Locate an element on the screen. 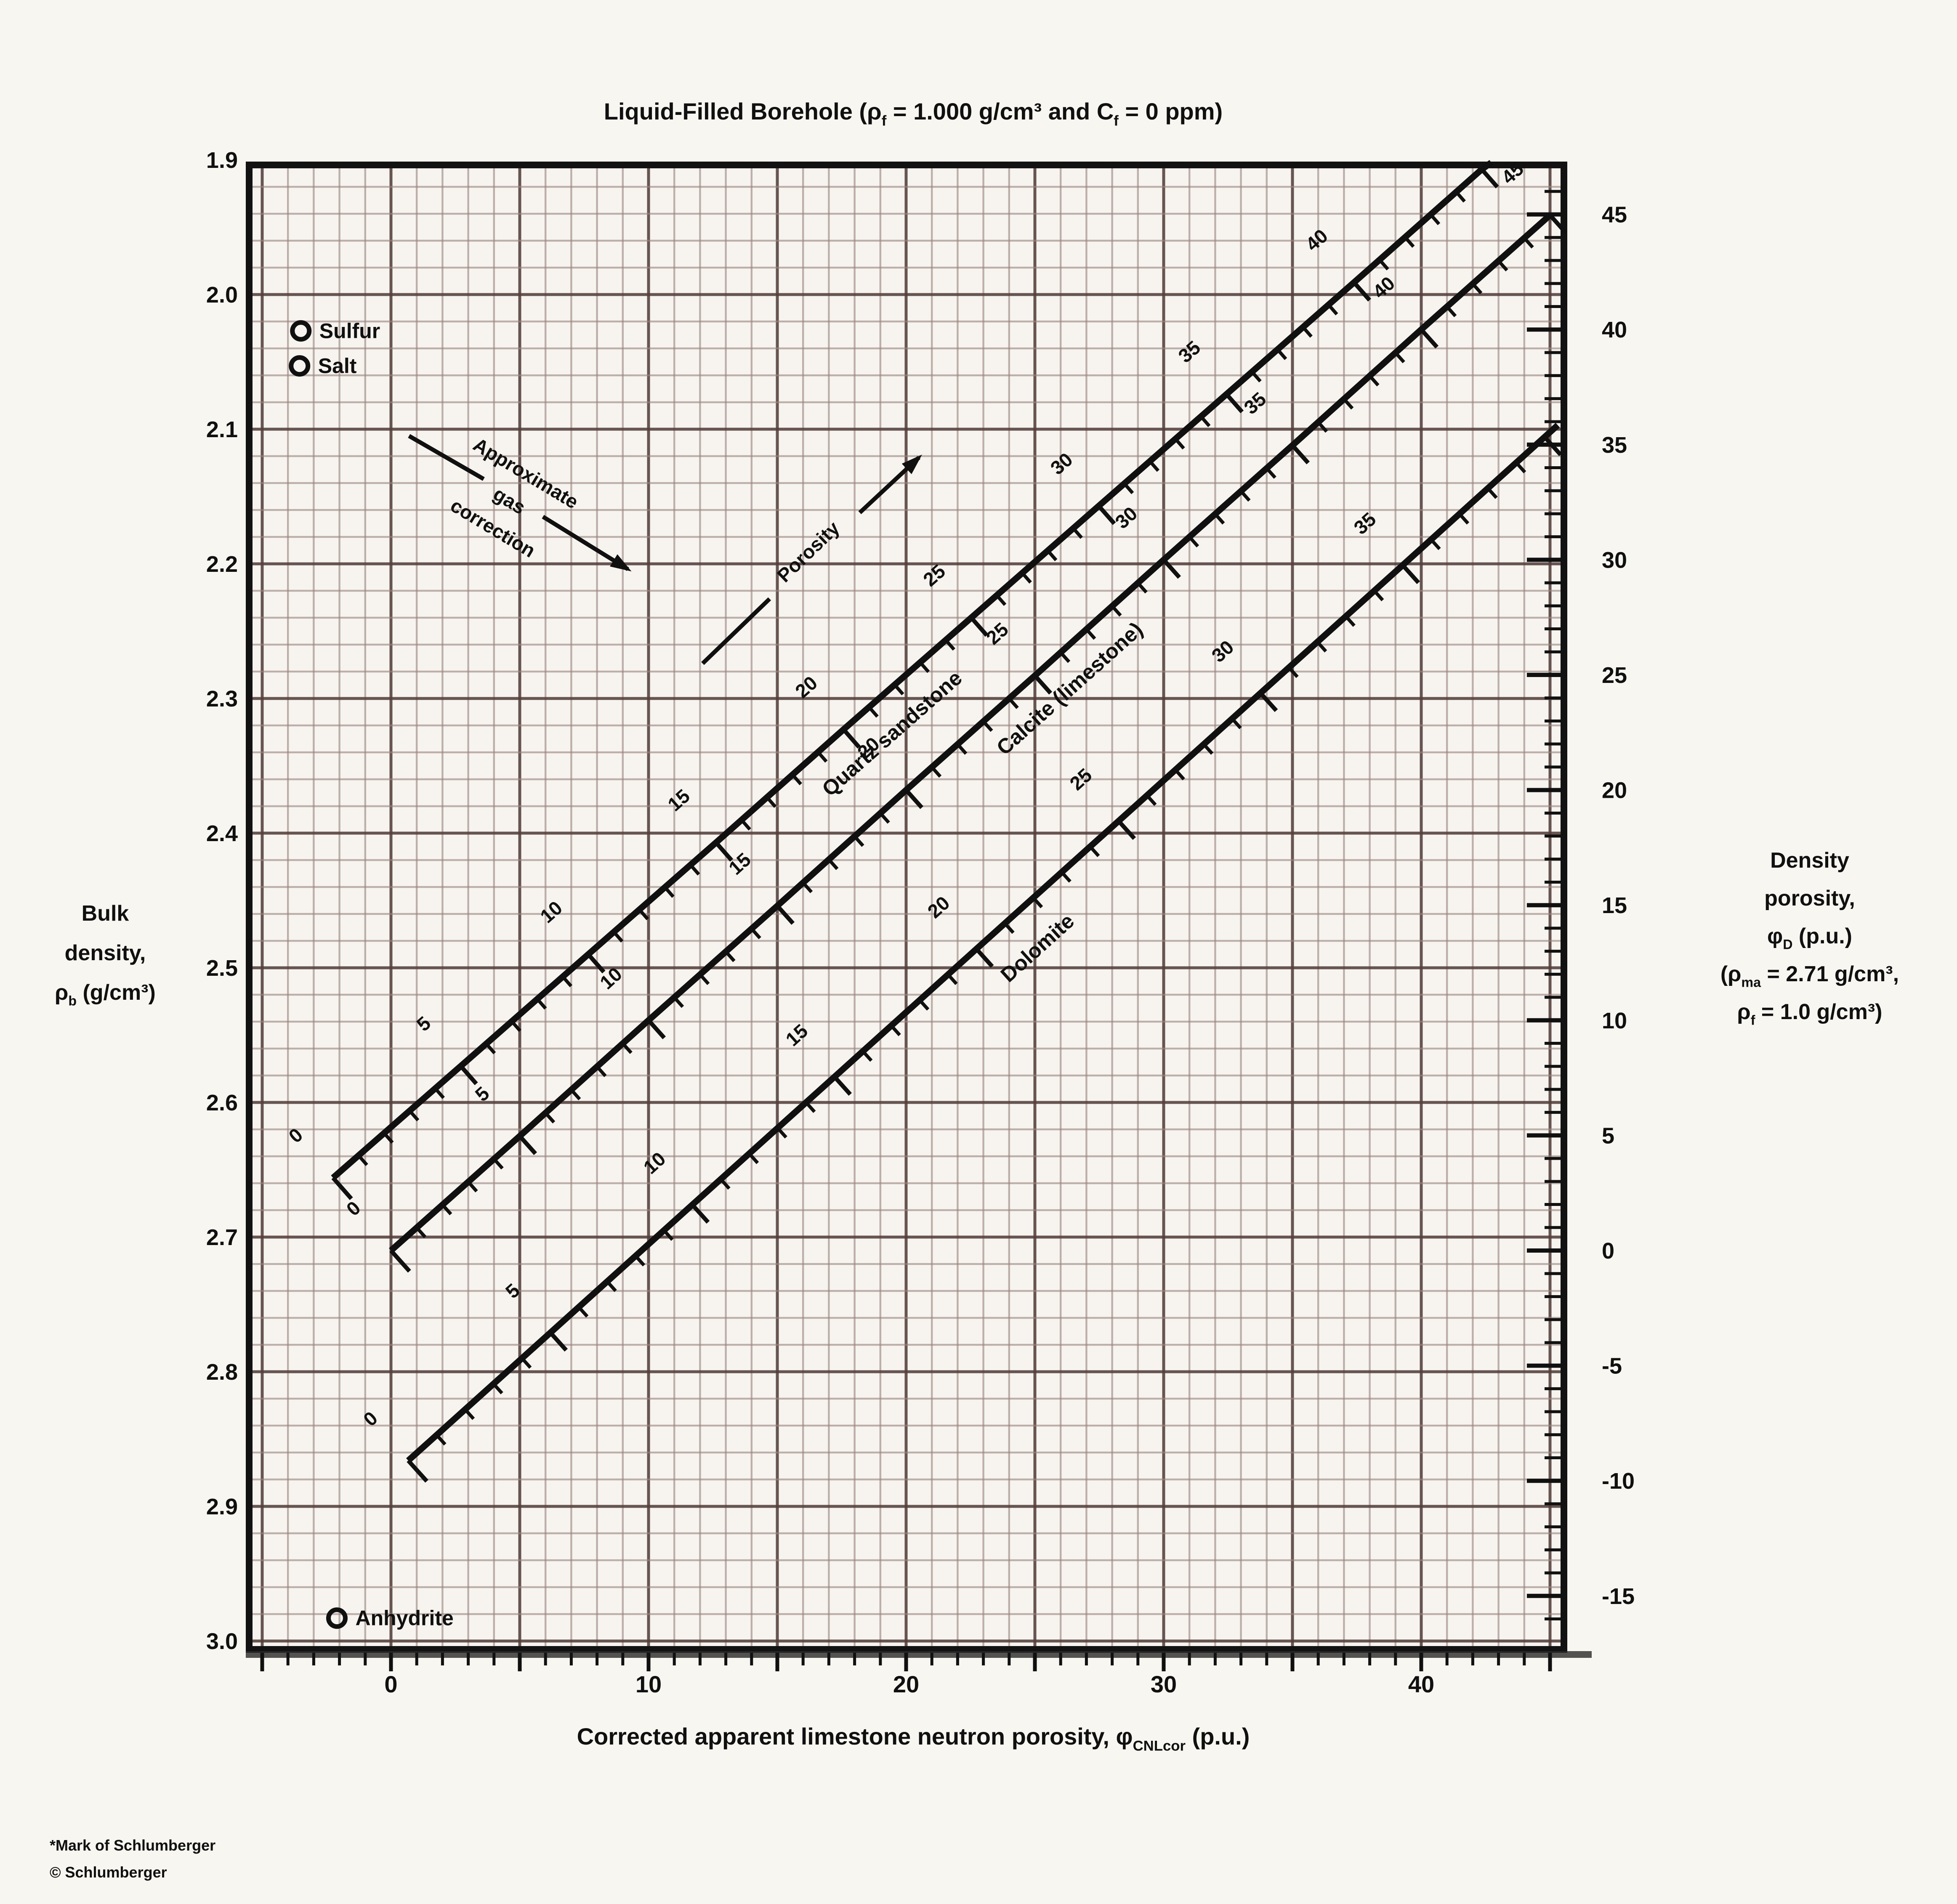 The image size is (1957, 1904). reference-point-label: Salt is located at coordinates (337, 366).